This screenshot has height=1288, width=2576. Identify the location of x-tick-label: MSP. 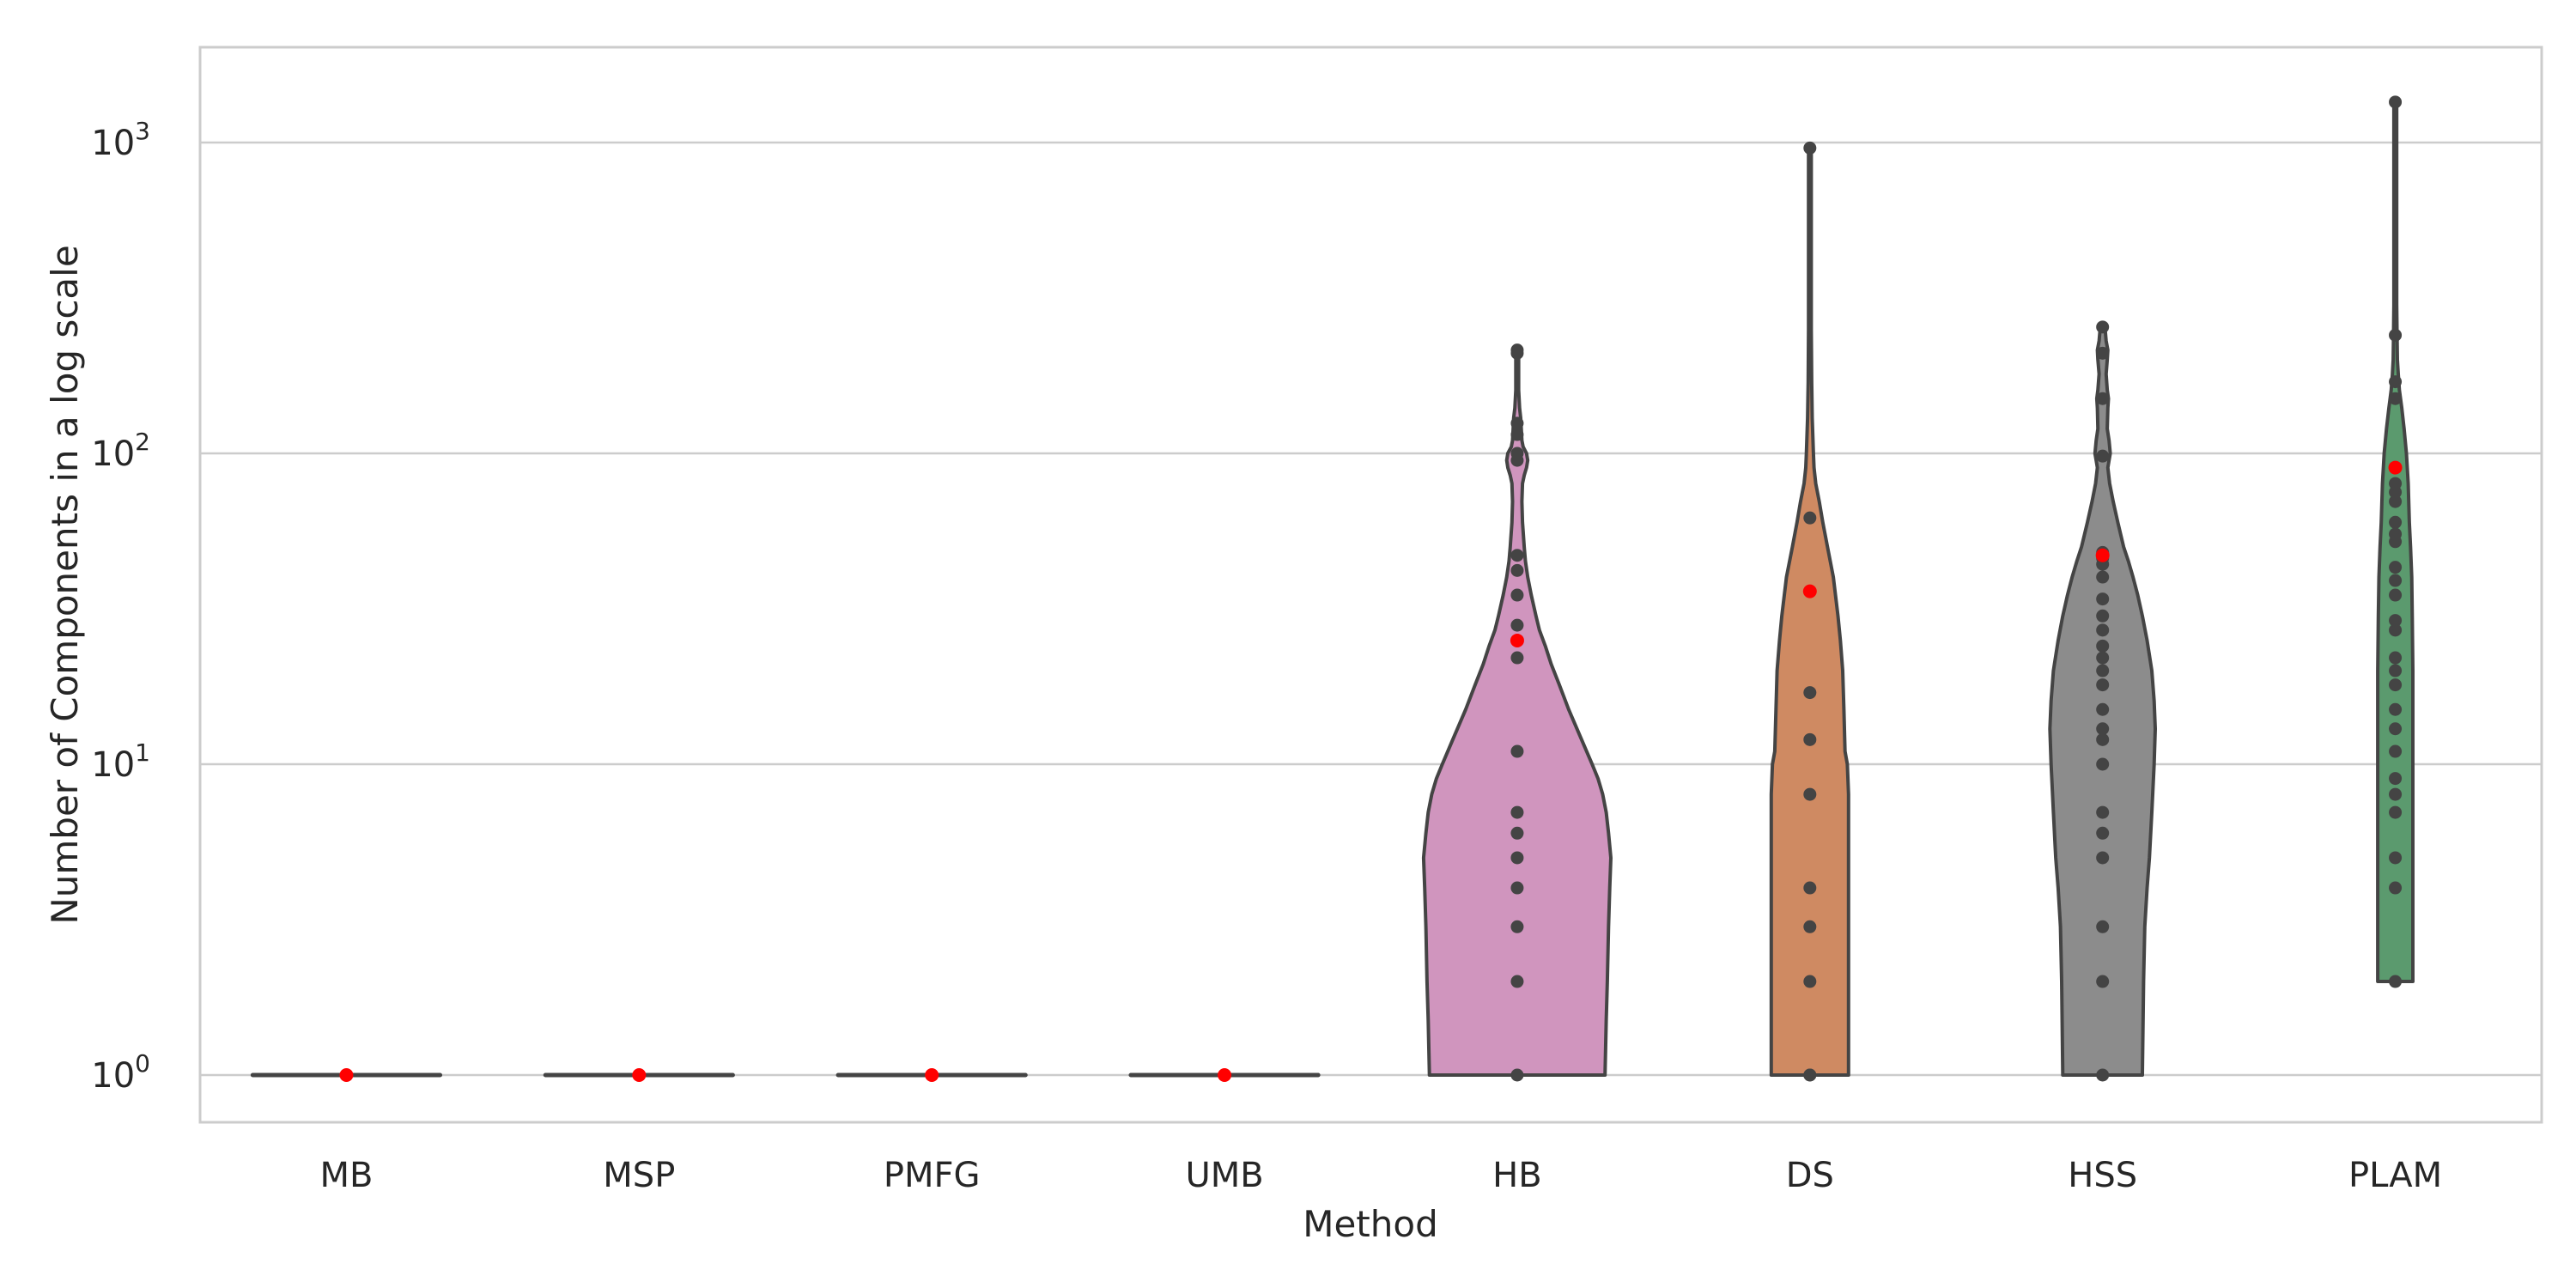
(639, 1175).